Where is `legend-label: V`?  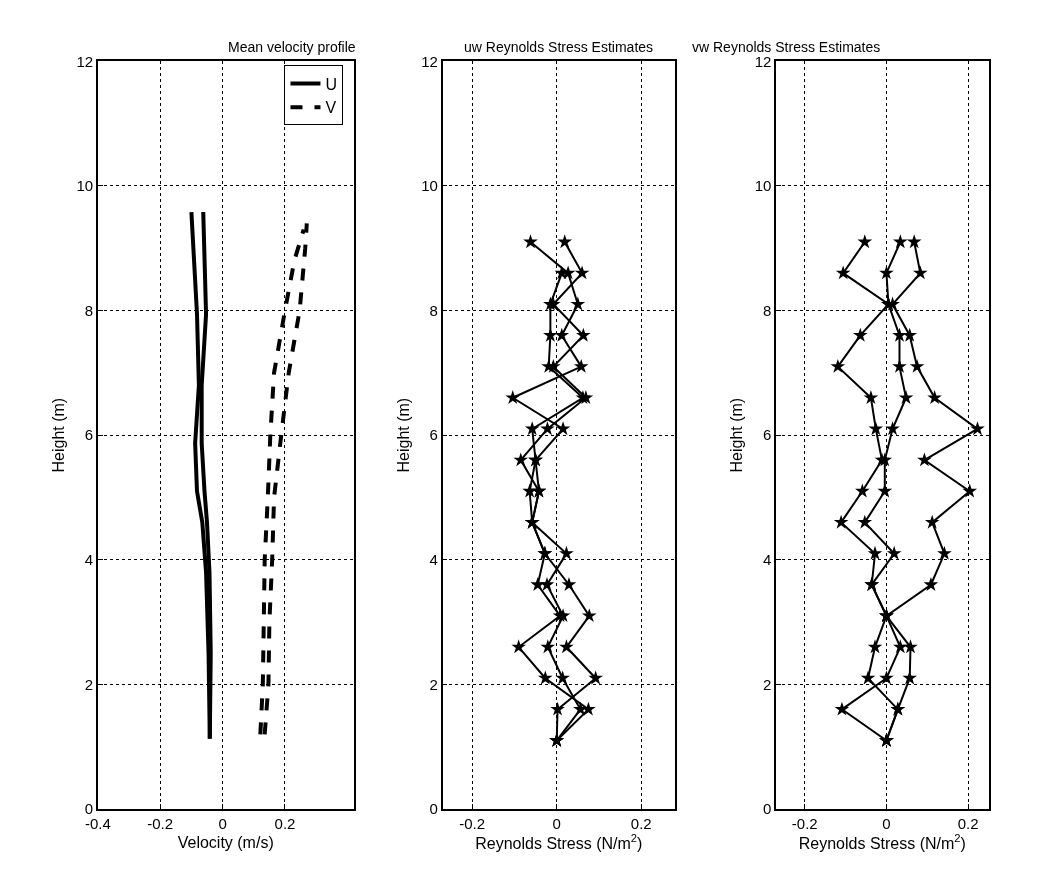
legend-label: V is located at coordinates (331, 108).